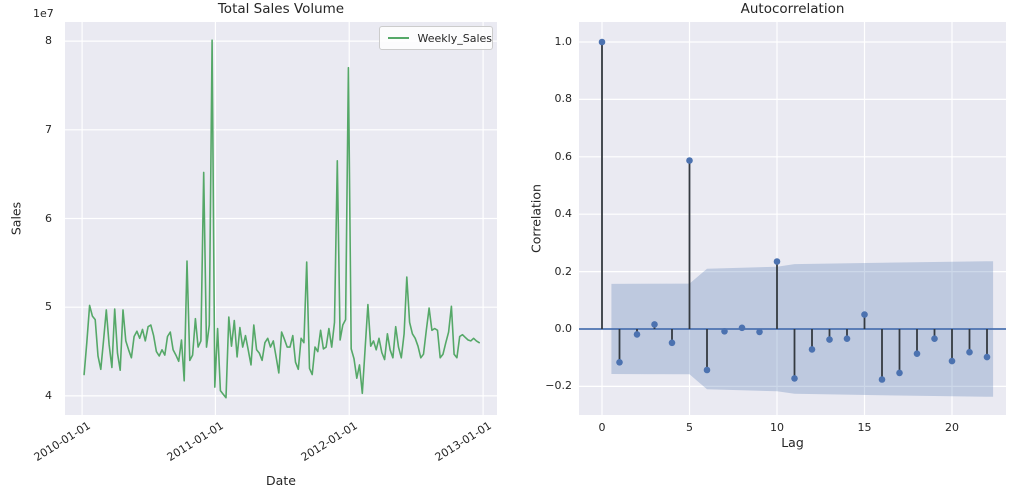 The image size is (1020, 501). Describe the element at coordinates (563, 271) in the screenshot. I see `right-y-tick-label: 0.2` at that location.